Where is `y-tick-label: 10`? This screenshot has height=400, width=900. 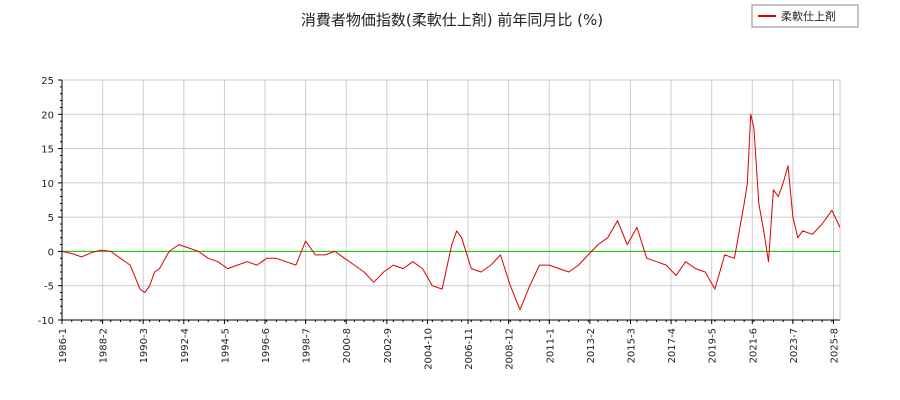 y-tick-label: 10 is located at coordinates (47, 184).